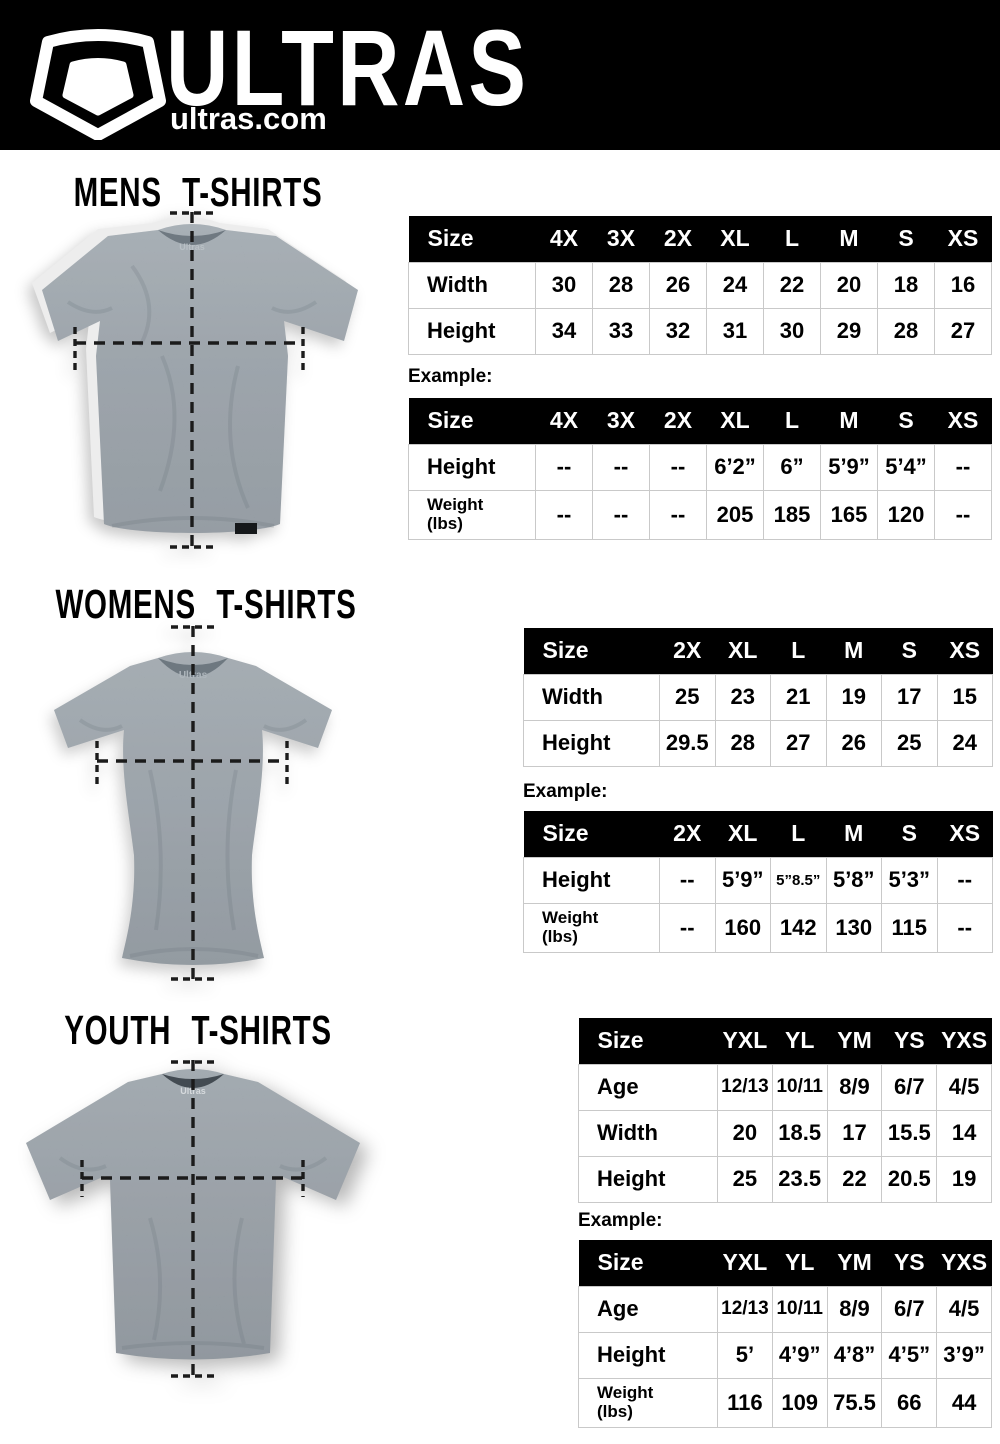  What do you see at coordinates (621, 239) in the screenshot?
I see `column-header: 3X` at bounding box center [621, 239].